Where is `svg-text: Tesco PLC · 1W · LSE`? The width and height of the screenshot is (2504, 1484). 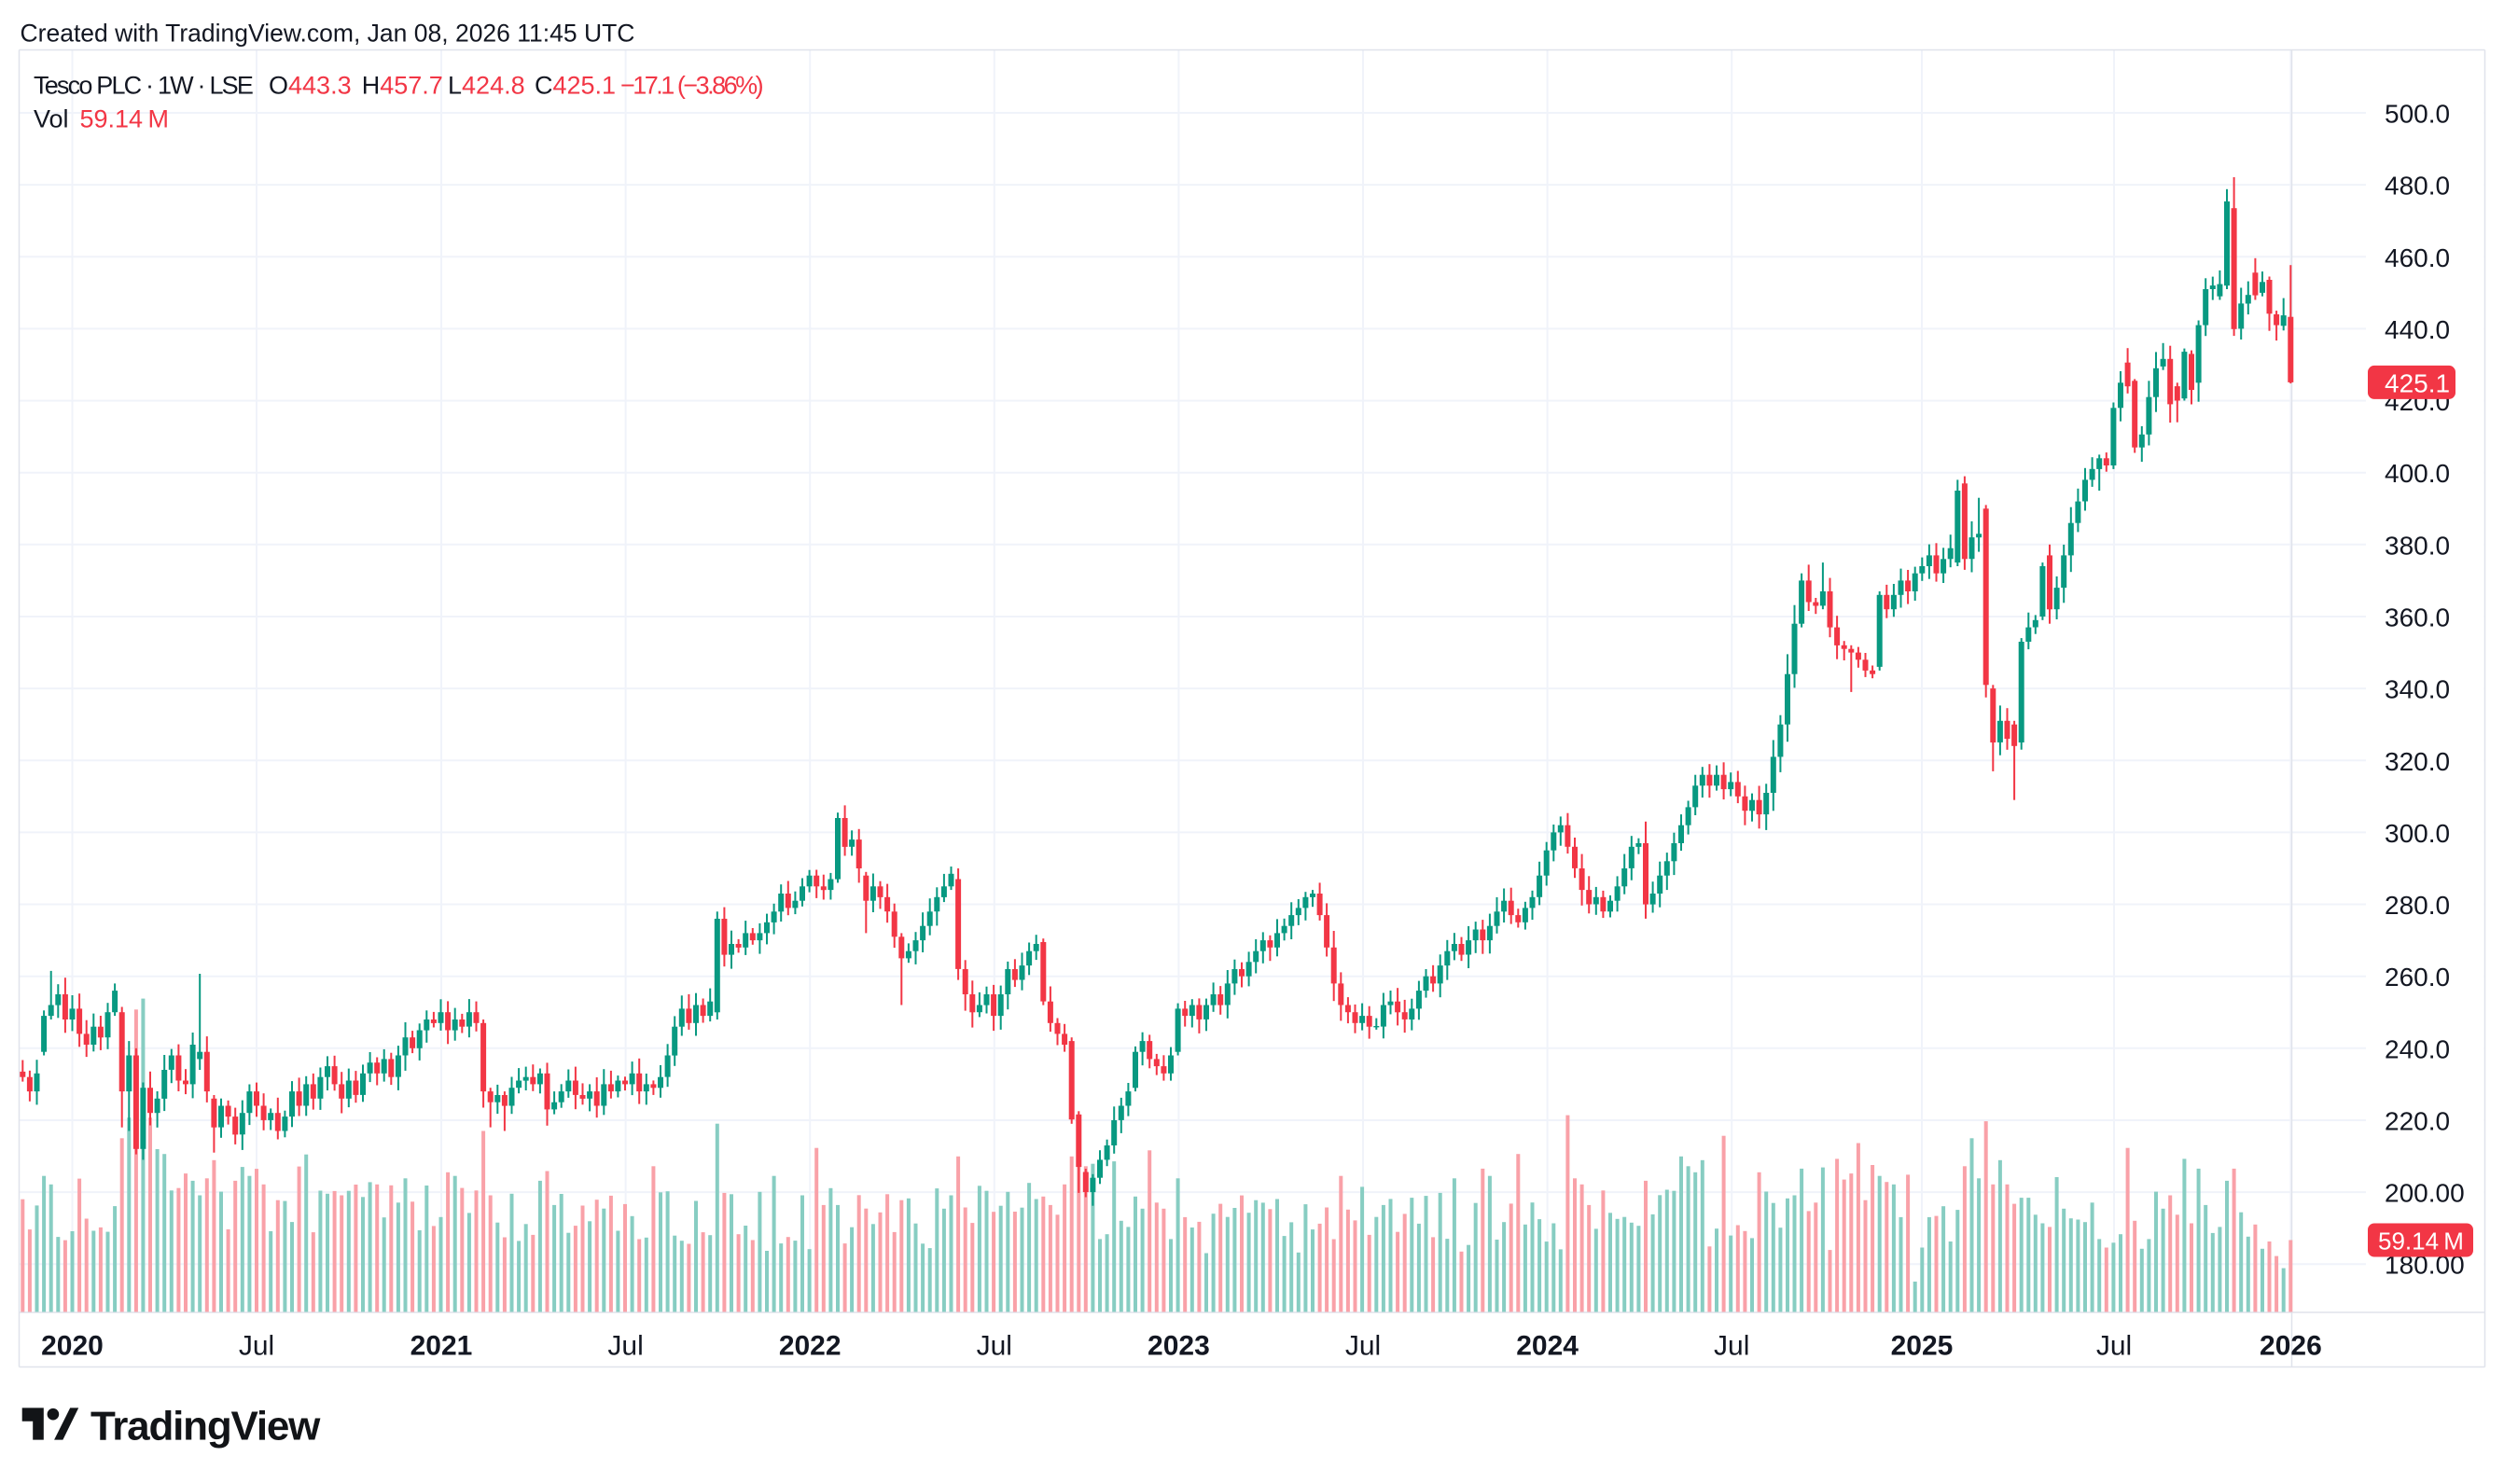 svg-text: Tesco PLC · 1W · LSE is located at coordinates (143, 86).